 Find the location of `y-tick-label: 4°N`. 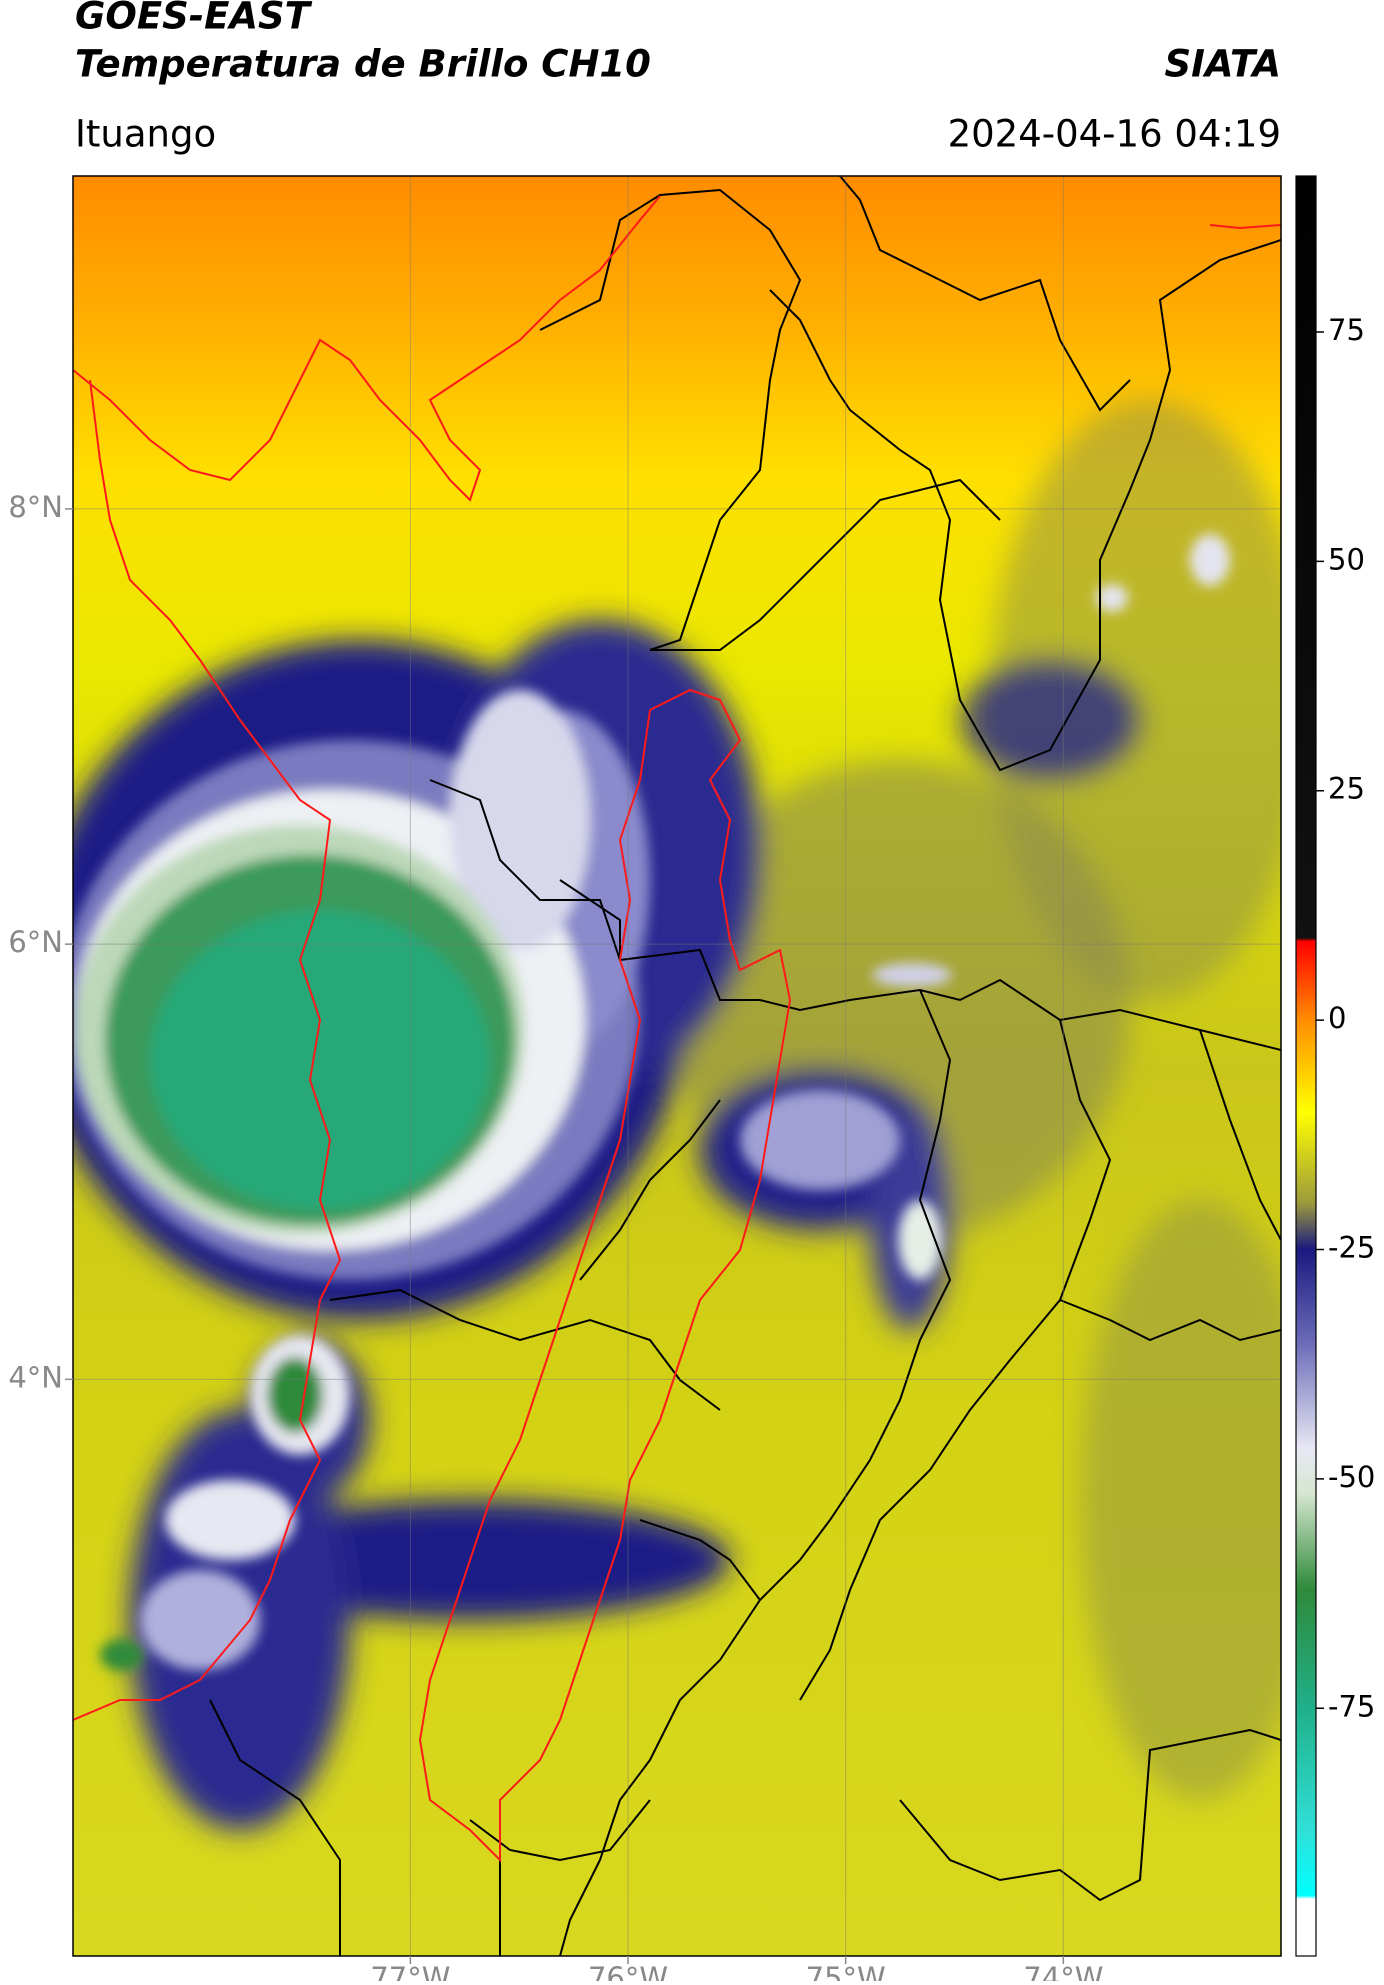

y-tick-label: 4°N is located at coordinates (35, 1377).